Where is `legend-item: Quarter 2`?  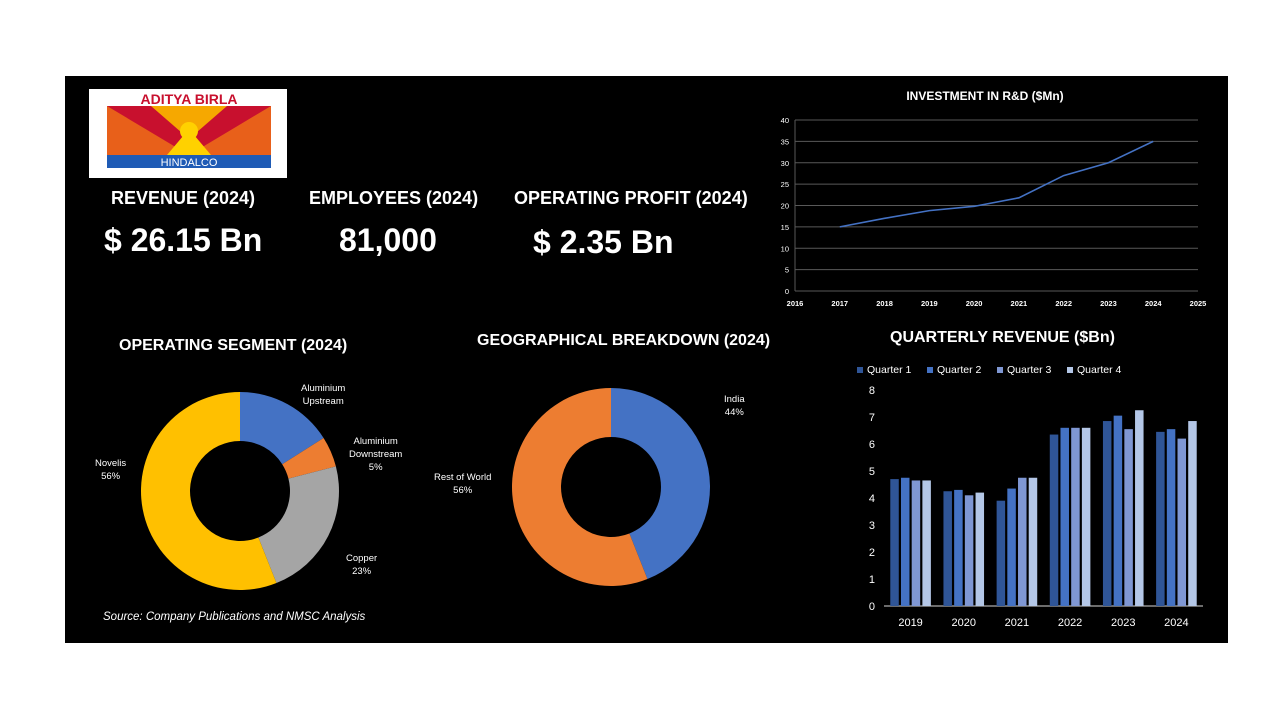 legend-item: Quarter 2 is located at coordinates (954, 370).